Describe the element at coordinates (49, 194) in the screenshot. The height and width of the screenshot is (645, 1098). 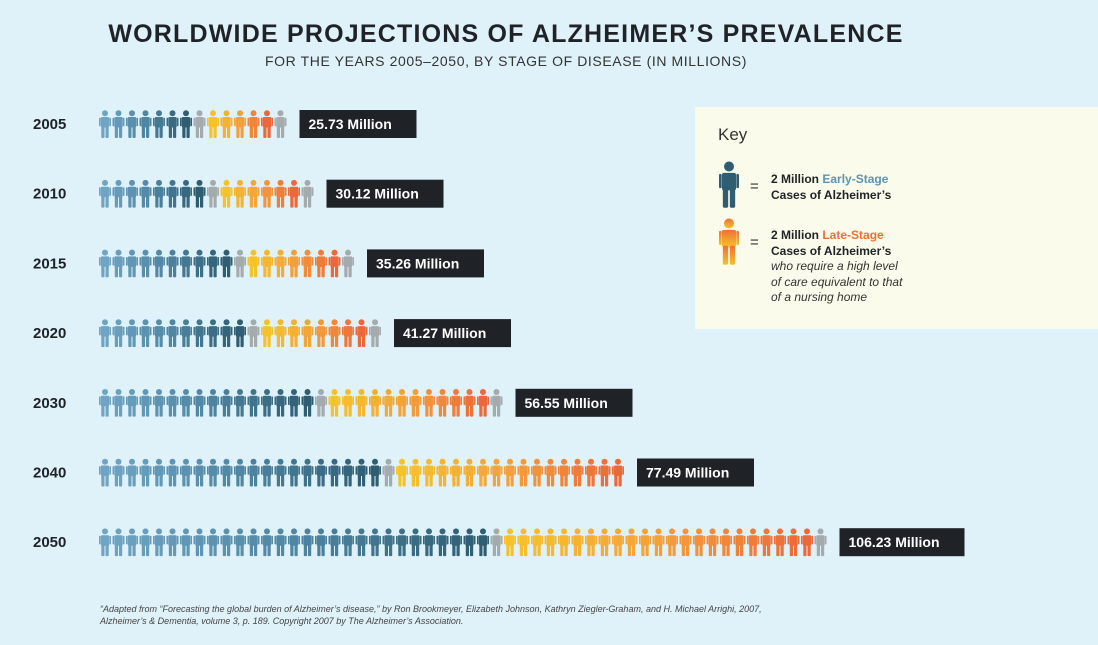
I see `year-label: 2010` at that location.